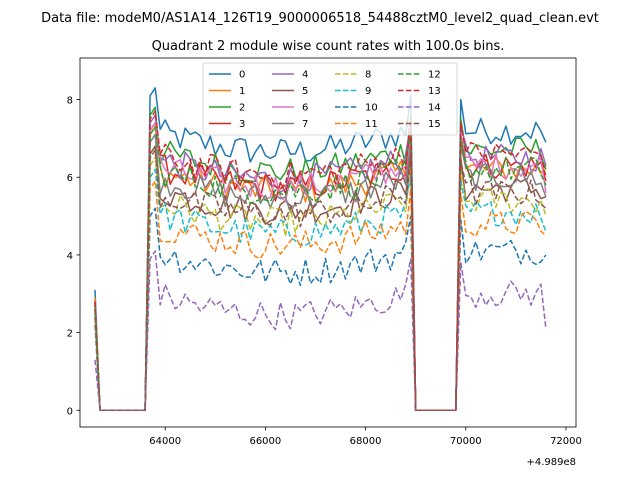  I want to click on x-tick-label: 68000, so click(366, 441).